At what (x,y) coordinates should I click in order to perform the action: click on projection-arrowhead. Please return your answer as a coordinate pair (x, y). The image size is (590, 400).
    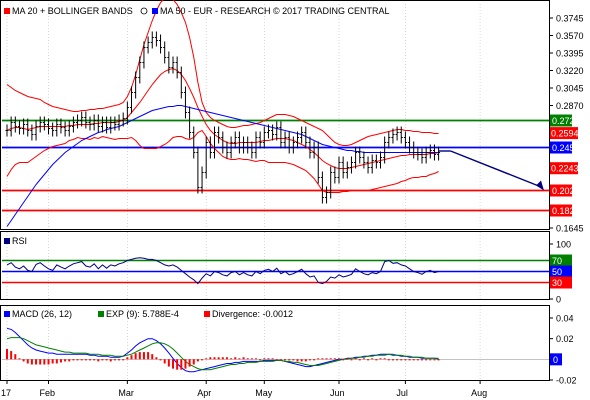
    Looking at the image, I should click on (540, 185).